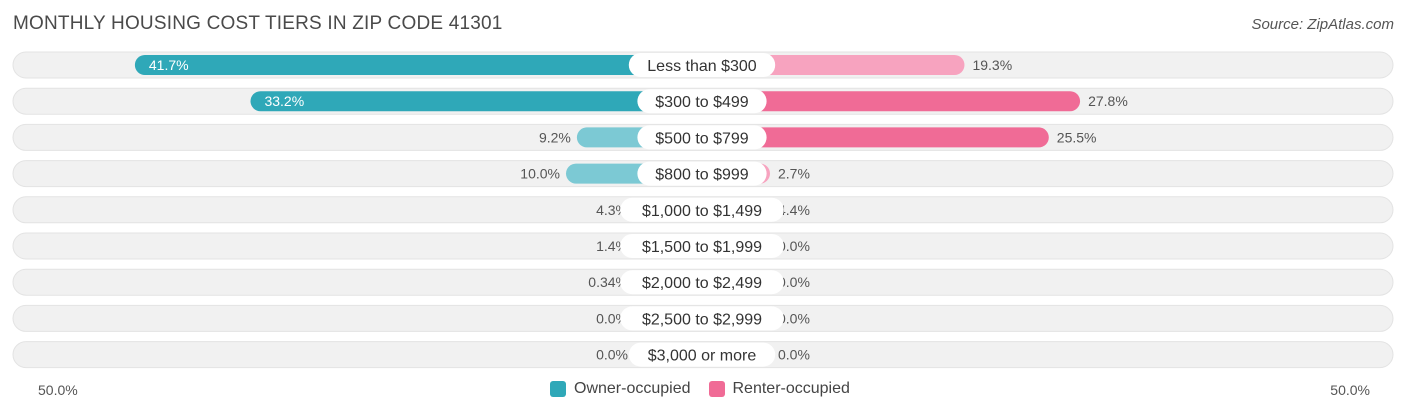 This screenshot has width=1406, height=415. What do you see at coordinates (612, 246) in the screenshot?
I see `owner-value-label: 1.4%` at bounding box center [612, 246].